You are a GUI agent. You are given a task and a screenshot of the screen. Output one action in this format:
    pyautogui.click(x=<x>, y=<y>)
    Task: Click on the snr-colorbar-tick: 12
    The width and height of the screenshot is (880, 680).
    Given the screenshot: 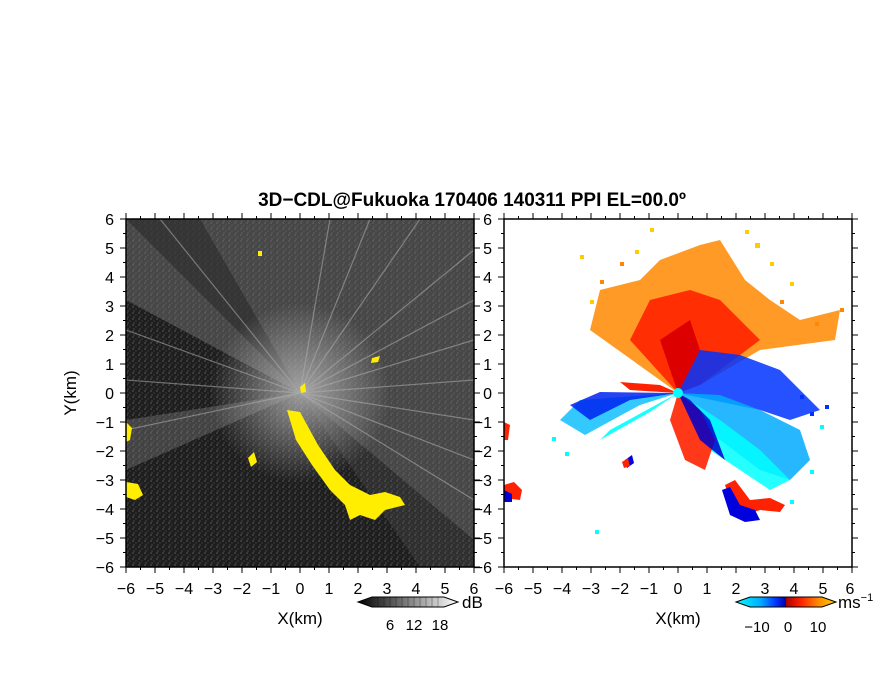 What is the action you would take?
    pyautogui.click(x=414, y=625)
    